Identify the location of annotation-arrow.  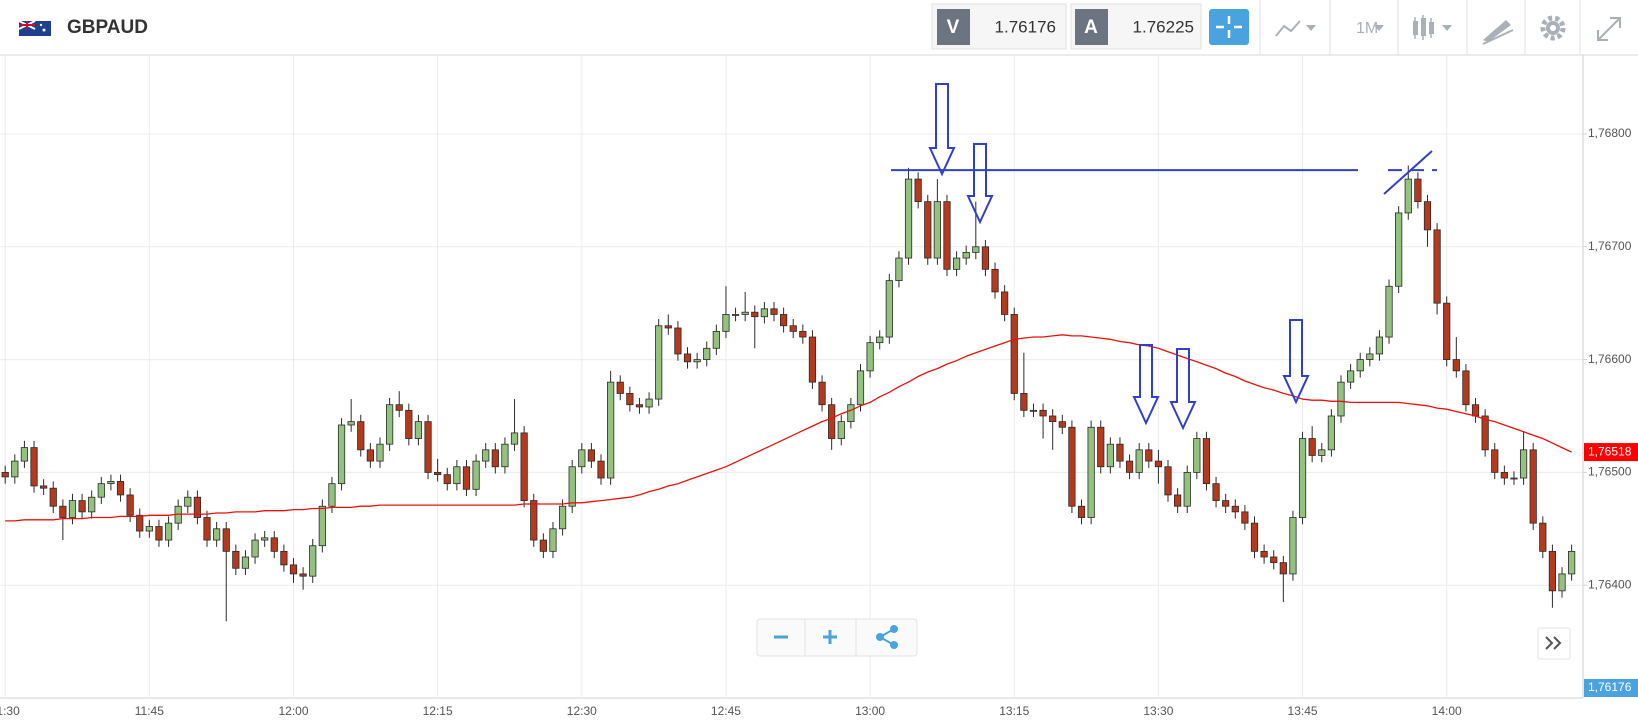
(1296, 362).